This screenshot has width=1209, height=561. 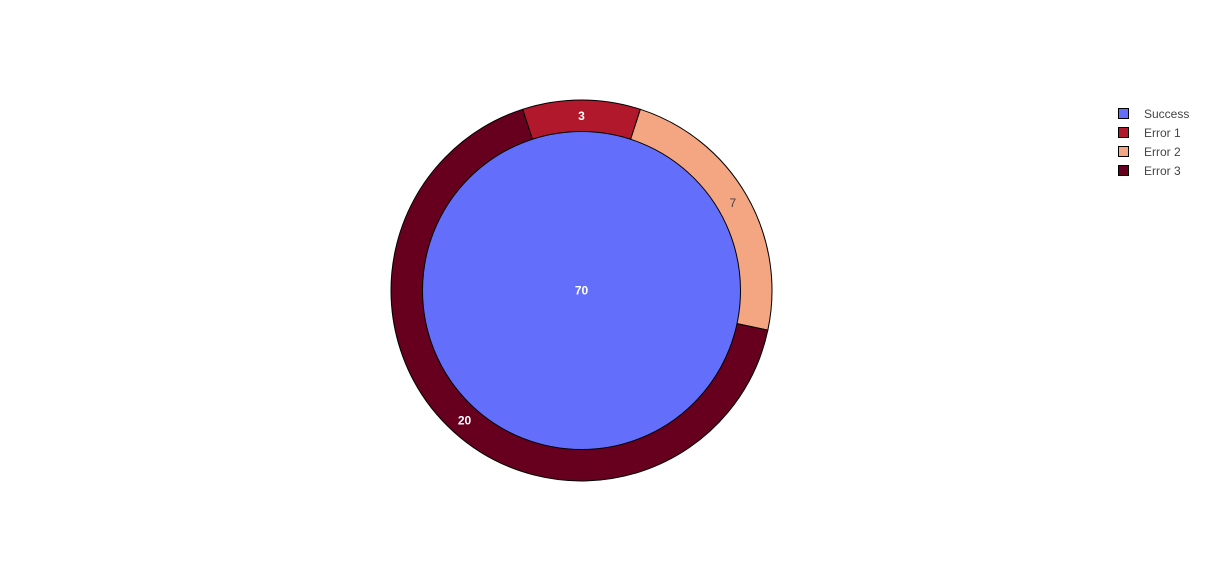 I want to click on legend-swatch-success, so click(x=1123, y=113).